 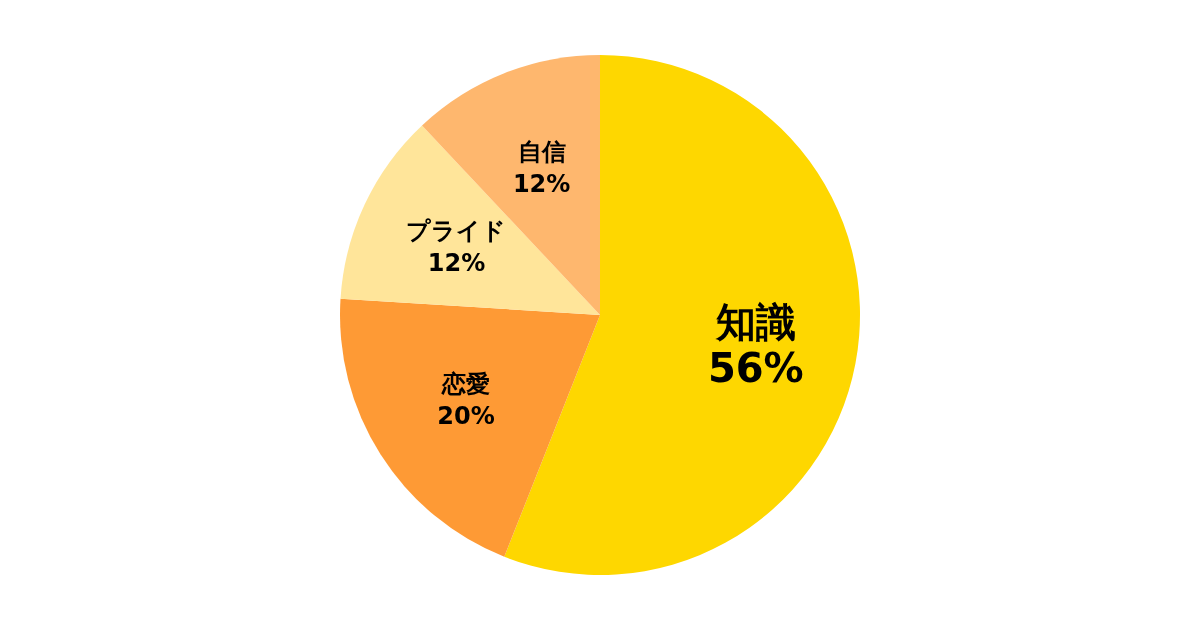 I want to click on data-label: 20%, so click(x=466, y=415).